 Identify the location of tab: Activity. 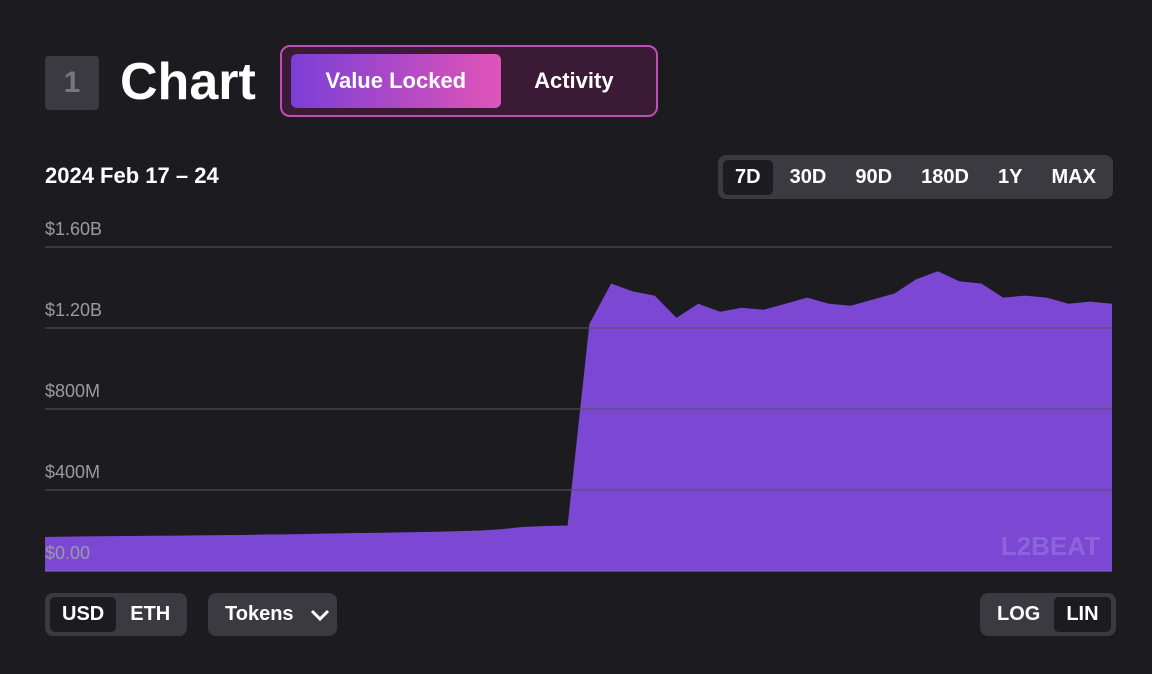
(574, 80).